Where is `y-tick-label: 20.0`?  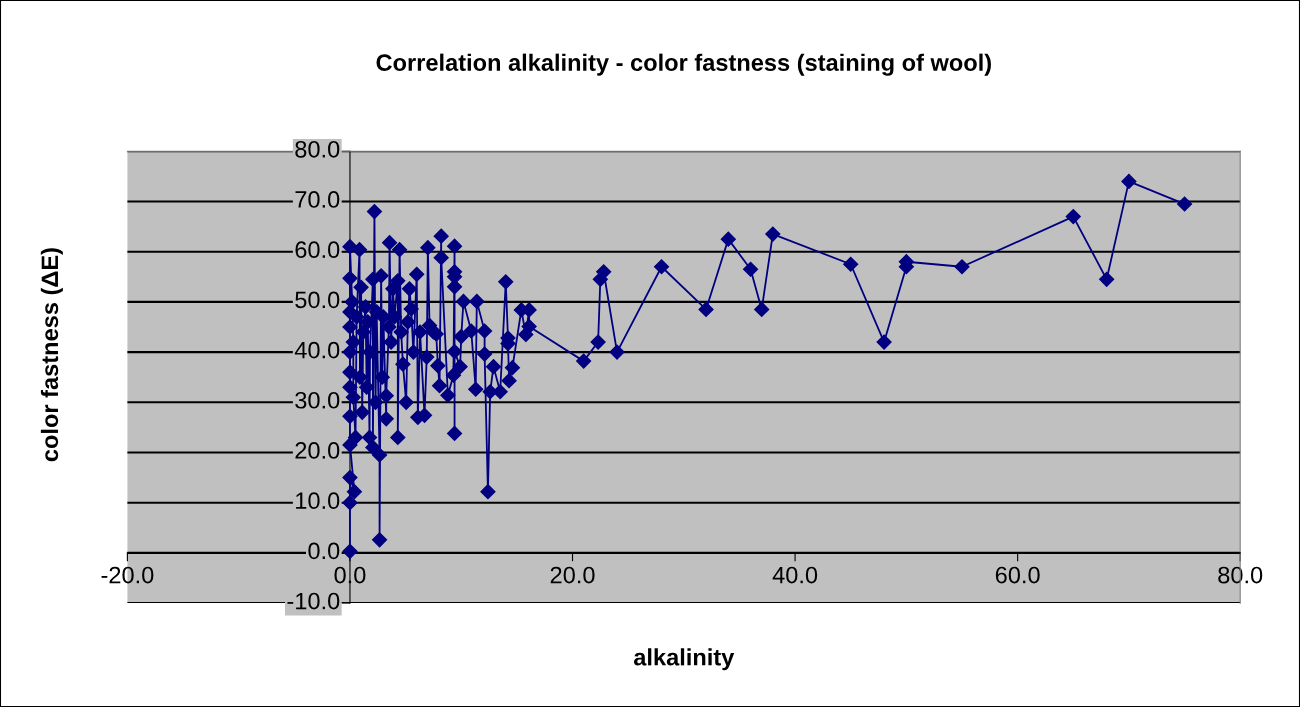
y-tick-label: 20.0 is located at coordinates (317, 450).